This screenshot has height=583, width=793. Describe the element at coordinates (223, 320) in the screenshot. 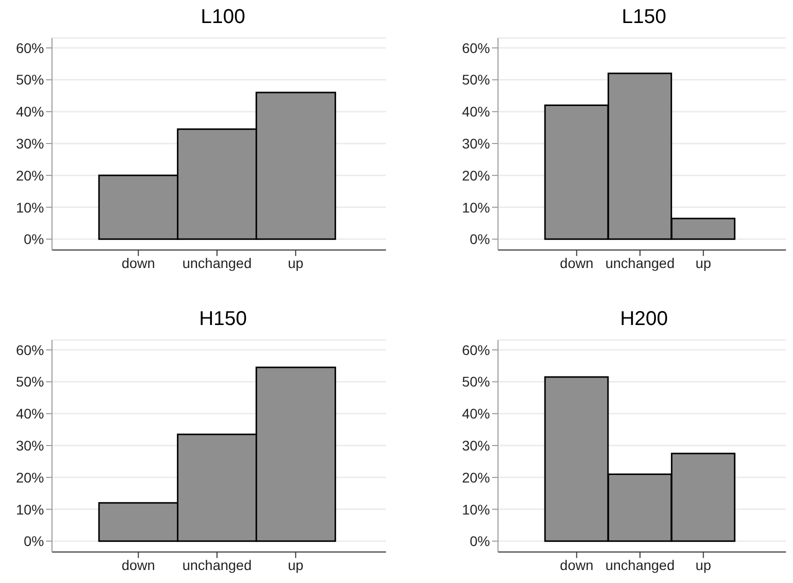

I see `chart-title: H150` at that location.